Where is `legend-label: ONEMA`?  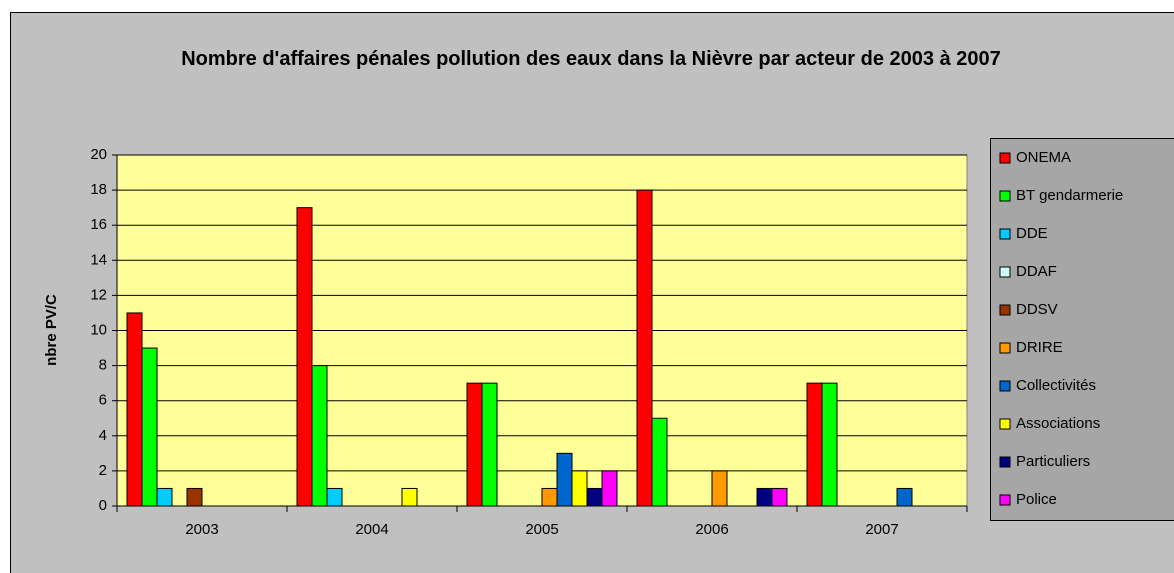
legend-label: ONEMA is located at coordinates (1043, 157).